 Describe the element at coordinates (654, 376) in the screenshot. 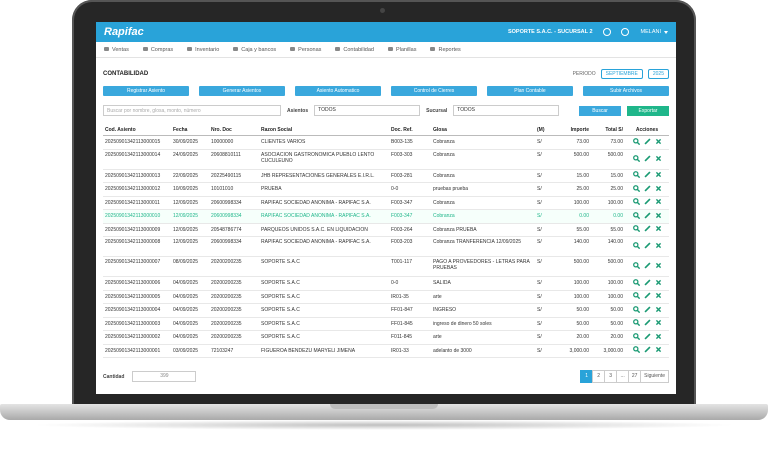

I see `next-button: Siguiente` at that location.